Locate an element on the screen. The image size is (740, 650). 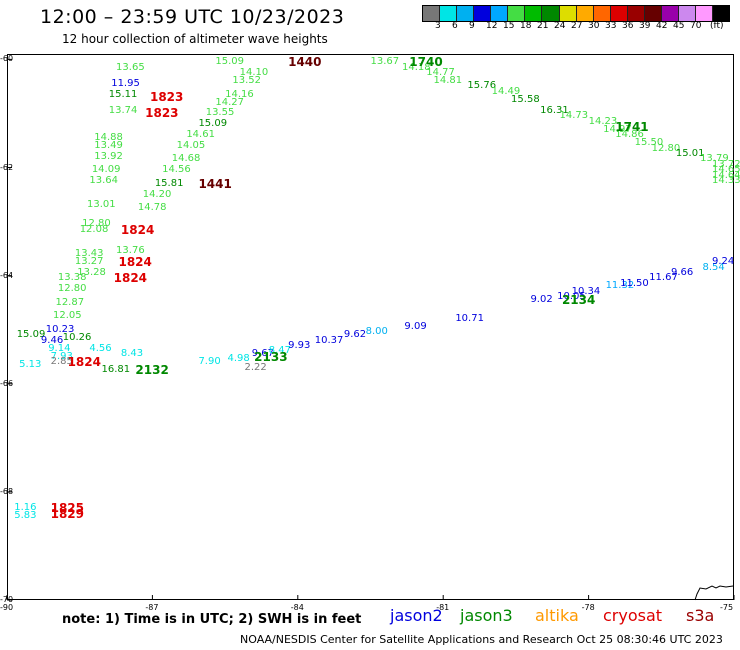
wave-height-label: 13.52 is located at coordinates (246, 81).